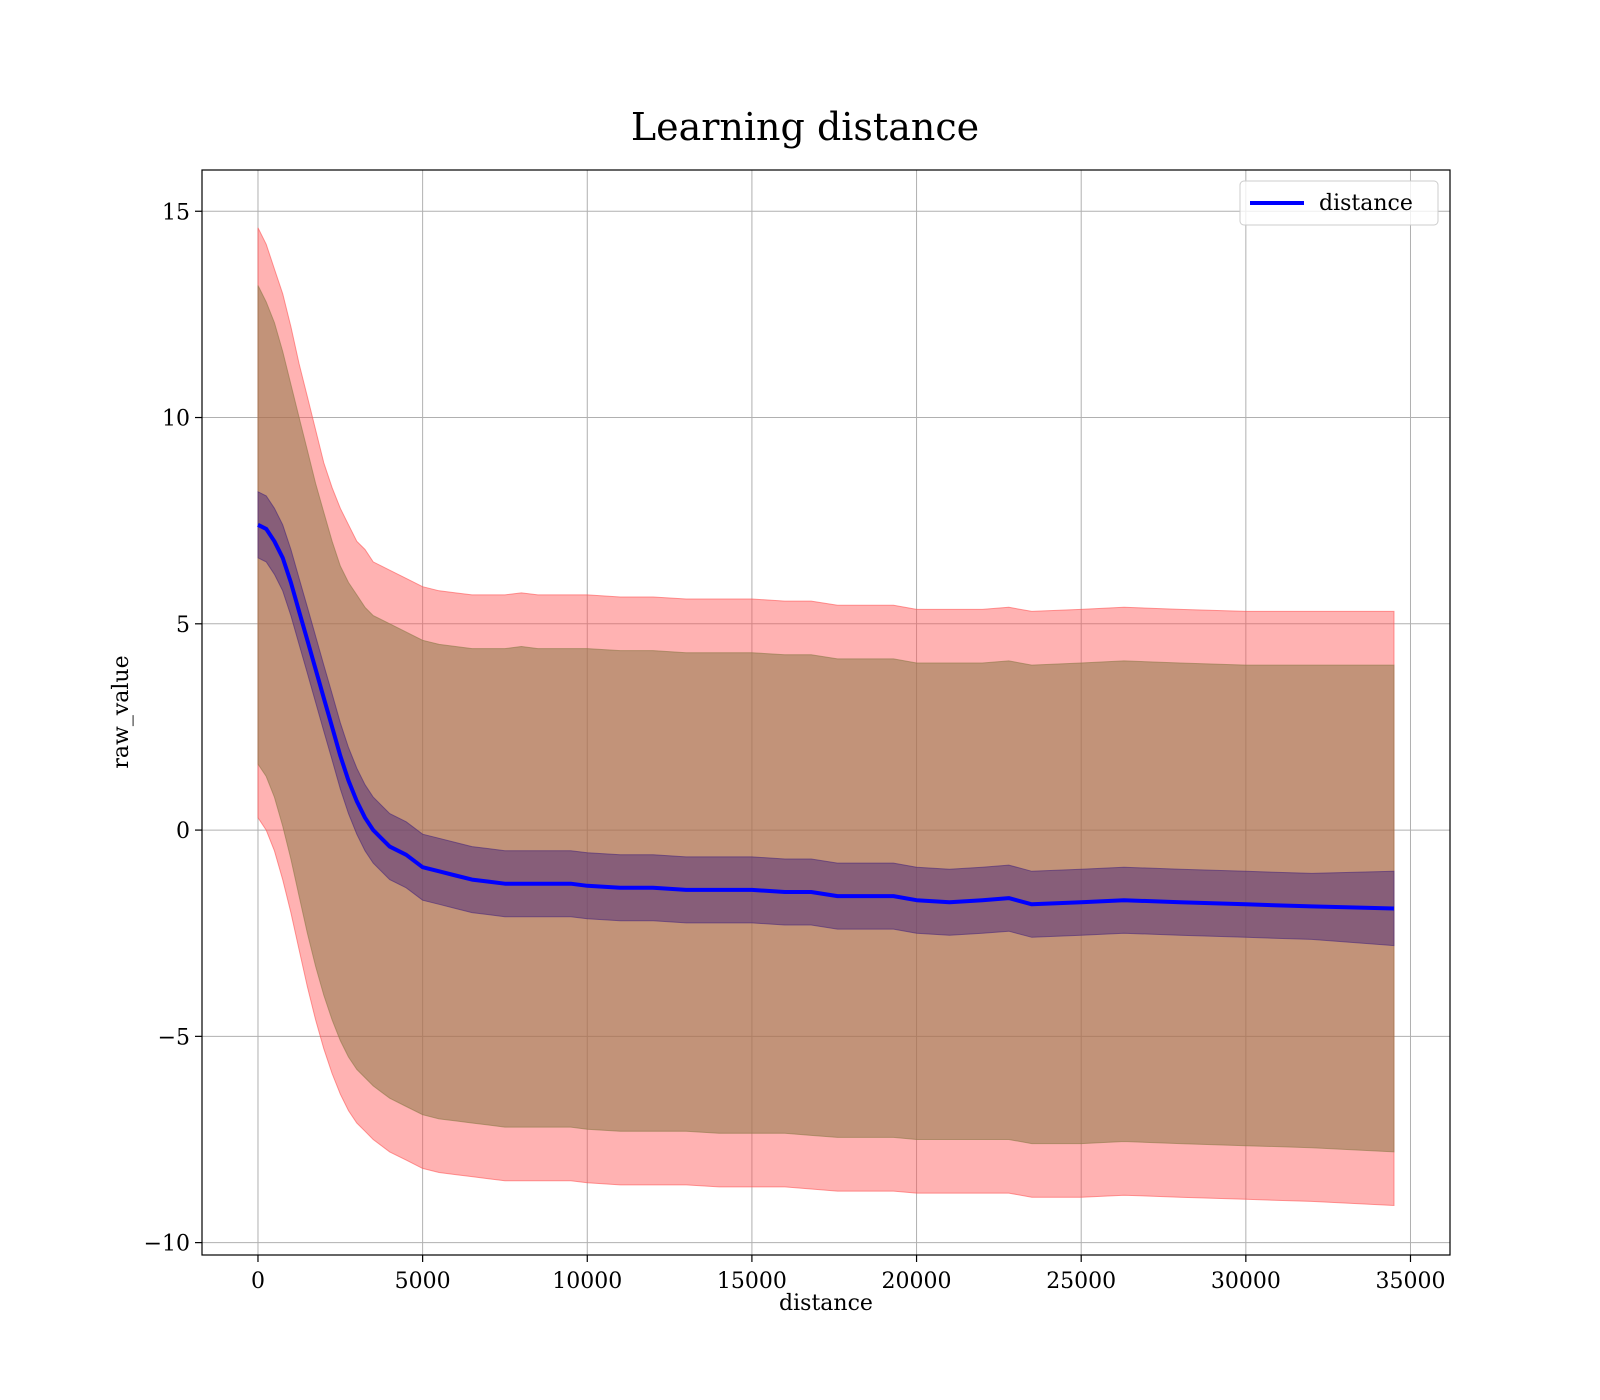  I want to click on legend-box, so click(1339, 203).